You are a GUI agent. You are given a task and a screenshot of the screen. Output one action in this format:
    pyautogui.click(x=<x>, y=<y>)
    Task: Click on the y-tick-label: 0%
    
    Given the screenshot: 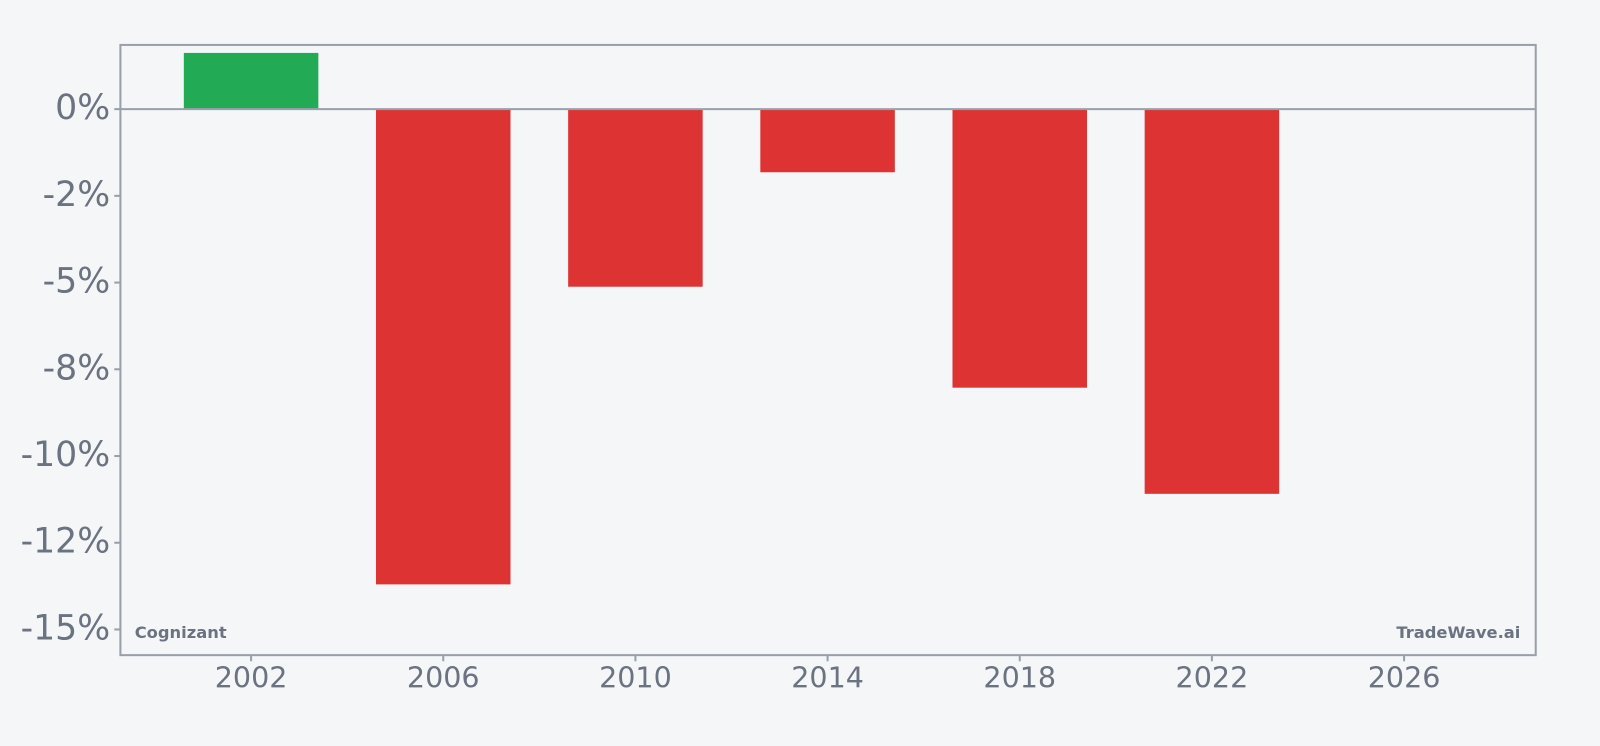 What is the action you would take?
    pyautogui.click(x=82, y=108)
    